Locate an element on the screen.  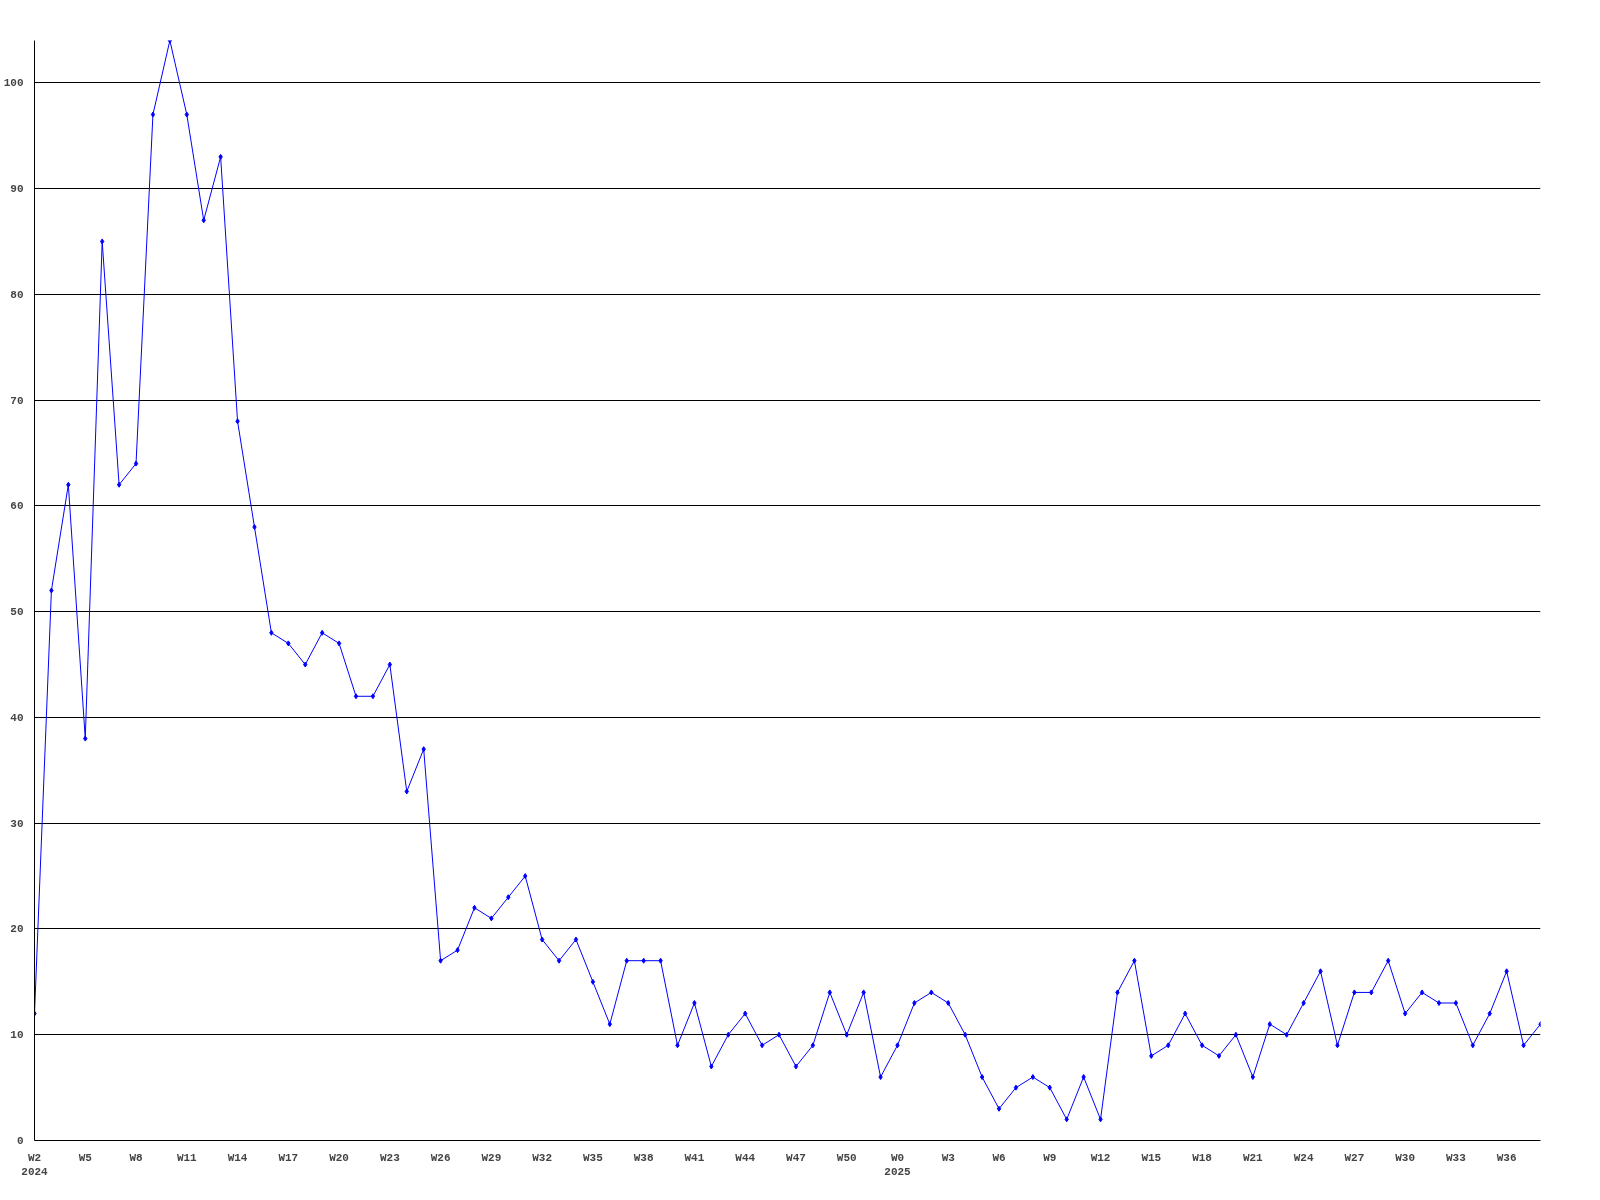
y-tick-label: 100 is located at coordinates (13, 83).